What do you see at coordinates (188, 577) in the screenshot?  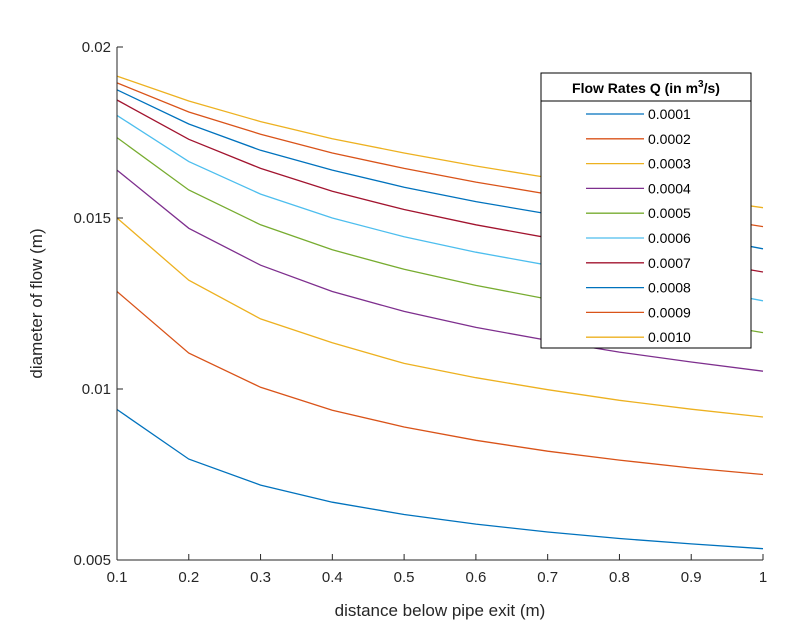 I see `x-tick-label: 0.2` at bounding box center [188, 577].